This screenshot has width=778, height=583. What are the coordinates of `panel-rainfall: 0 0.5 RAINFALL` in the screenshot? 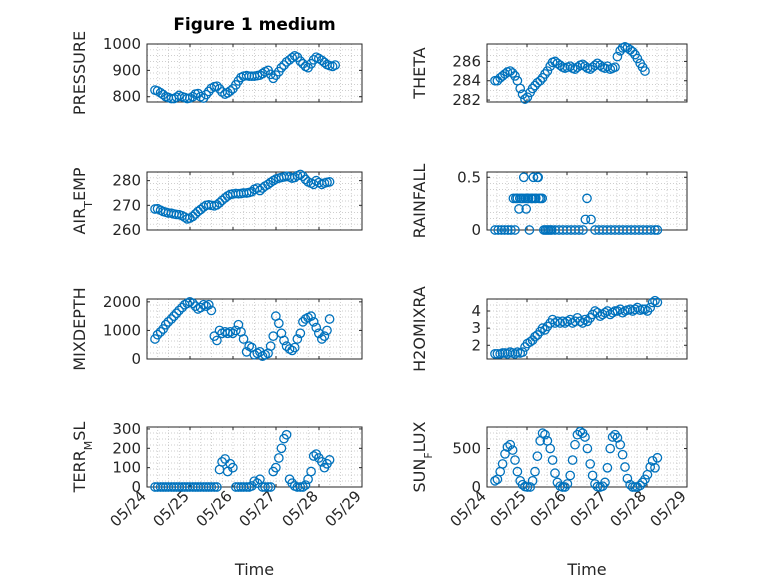 It's located at (549, 201).